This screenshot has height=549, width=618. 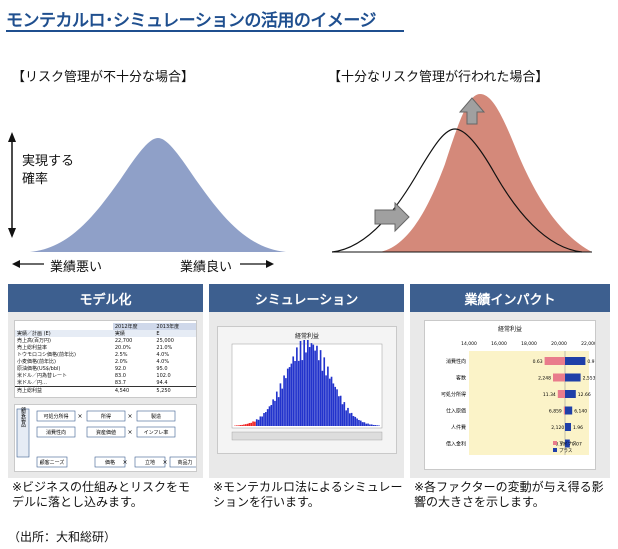 What do you see at coordinates (106, 416) in the screenshot?
I see `flow-box-label: 所得` at bounding box center [106, 416].